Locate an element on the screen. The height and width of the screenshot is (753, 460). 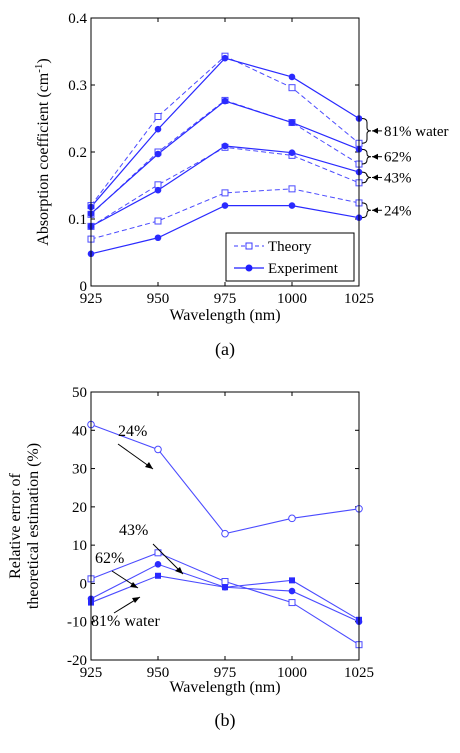
panel-b-y-tick-label: -10 is located at coordinates (77, 623).